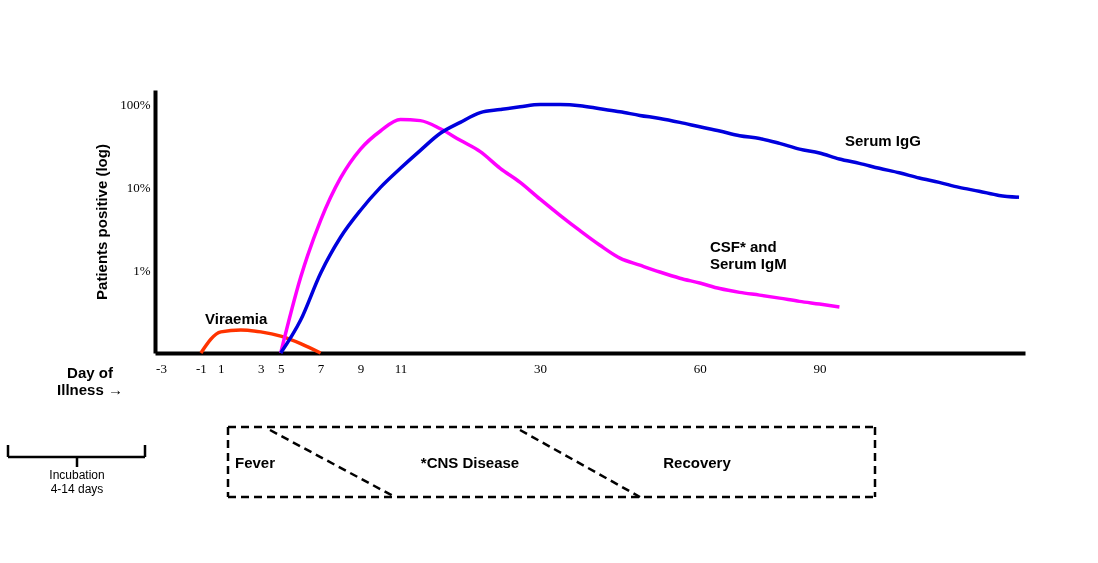  Describe the element at coordinates (201, 368) in the screenshot. I see `x-tick-label: -1` at that location.